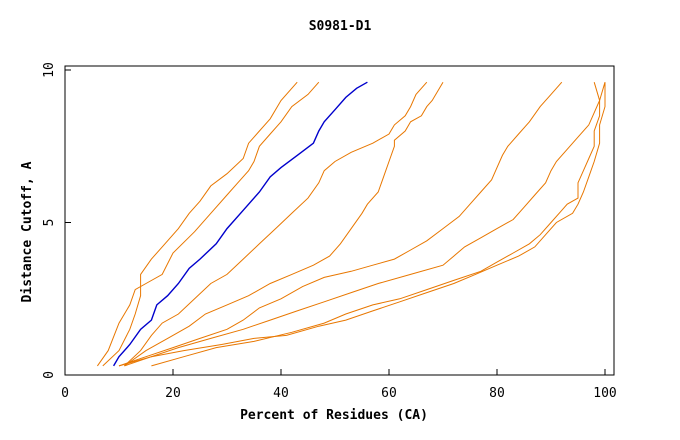 The height and width of the screenshot is (440, 680). Describe the element at coordinates (49, 70) in the screenshot. I see `y-tick-label-10: 10` at that location.